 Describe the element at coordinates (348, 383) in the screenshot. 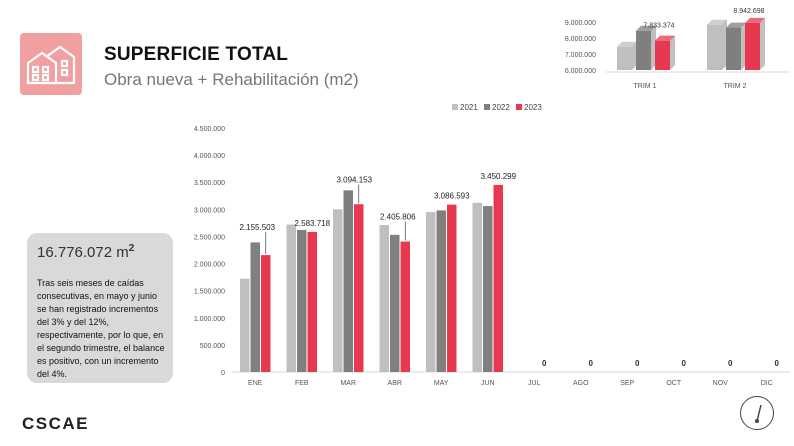

I see `x-tick-label: MAR` at that location.